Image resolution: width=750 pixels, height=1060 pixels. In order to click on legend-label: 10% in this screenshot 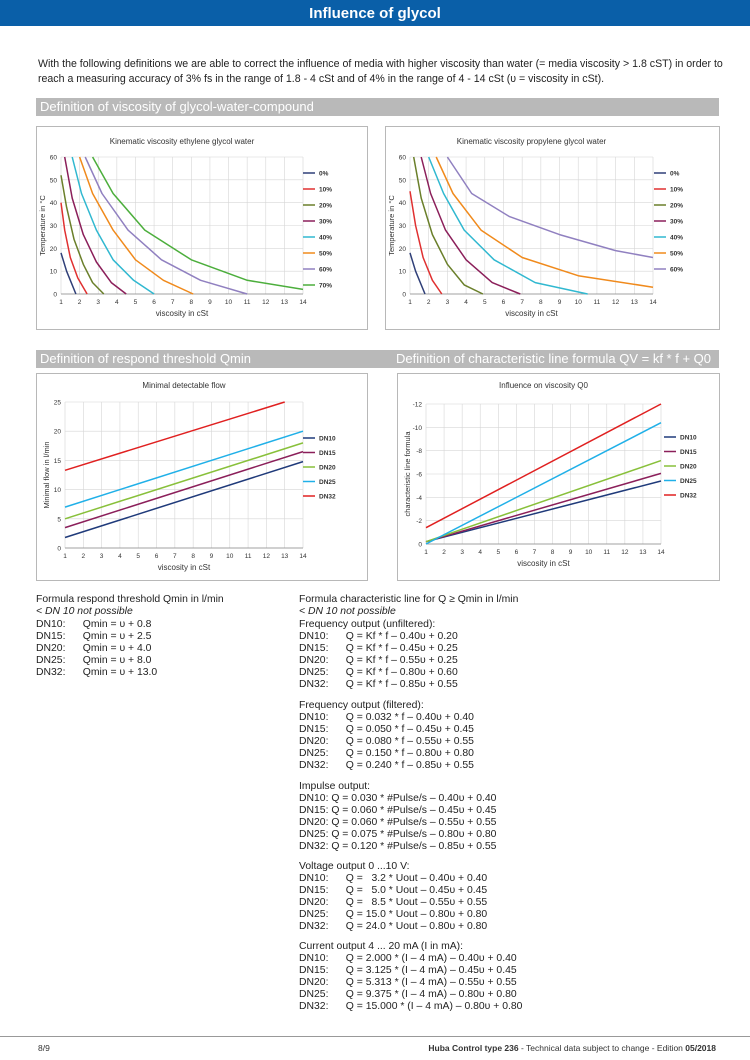, I will do `click(676, 190)`.